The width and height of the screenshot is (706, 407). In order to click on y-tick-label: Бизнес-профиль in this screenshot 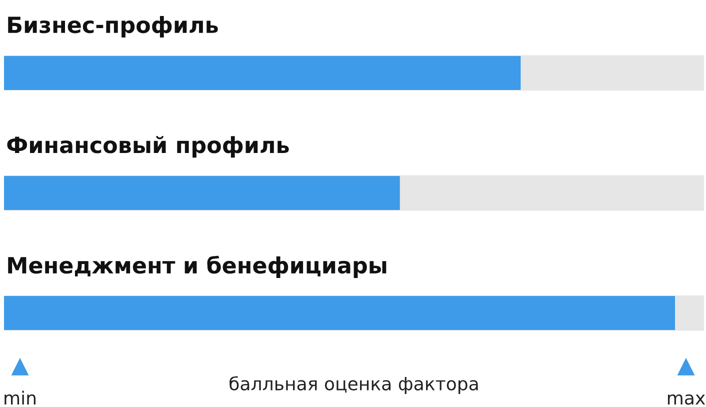, I will do `click(113, 27)`.